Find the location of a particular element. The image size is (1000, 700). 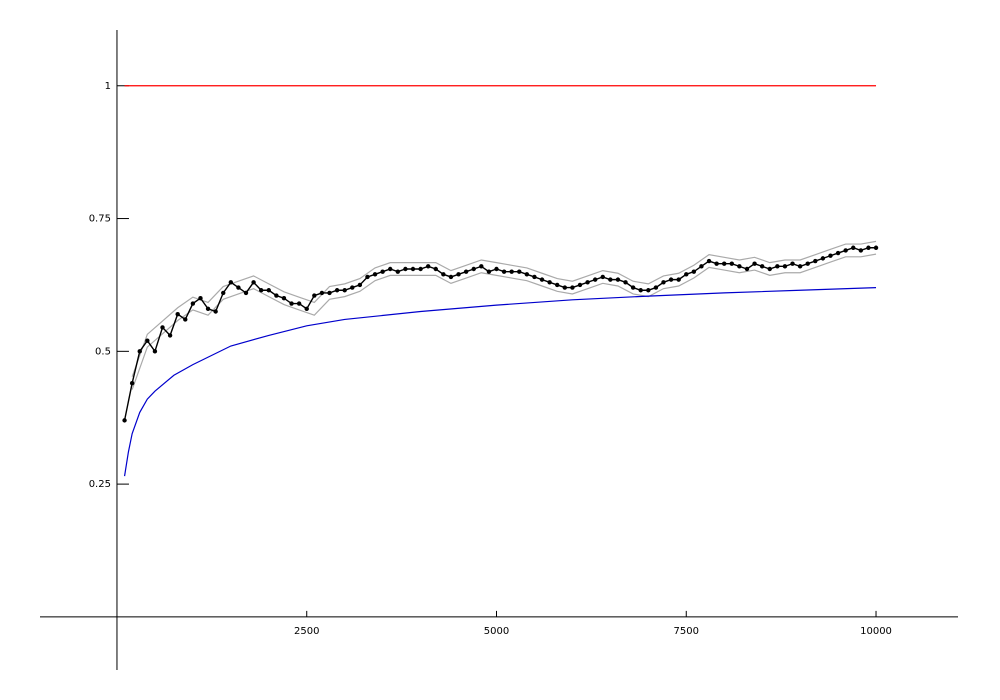

y-tick-label: 0.5 is located at coordinates (103, 351).